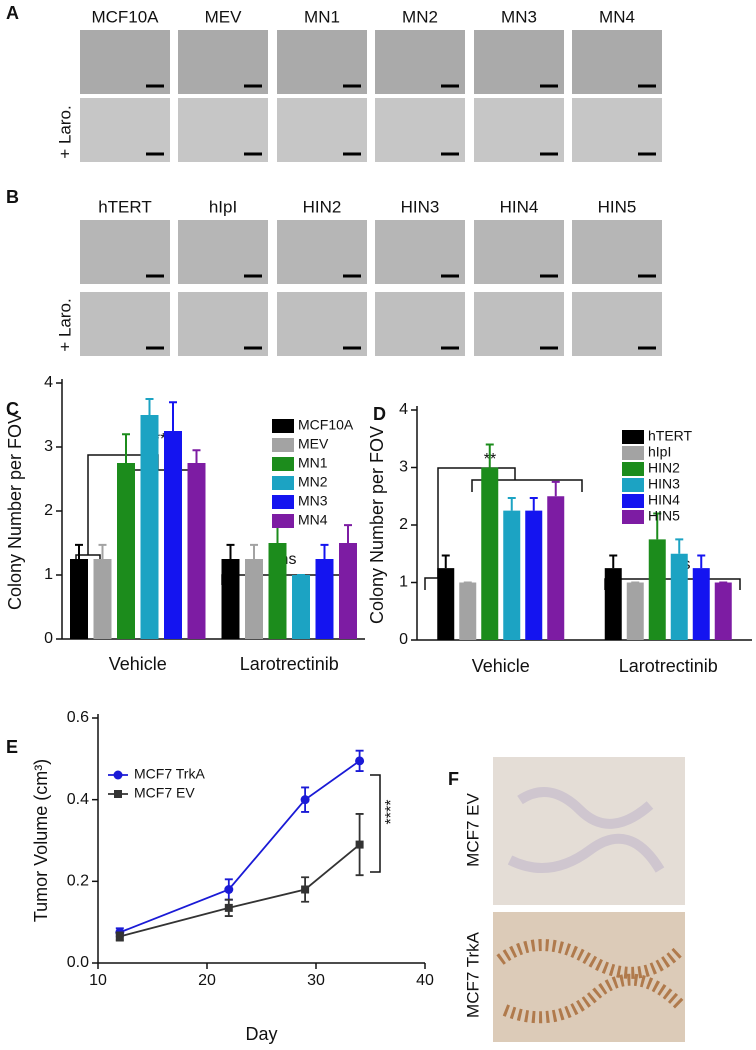  I want to click on y-tick-label: 0.2, so click(78, 881).